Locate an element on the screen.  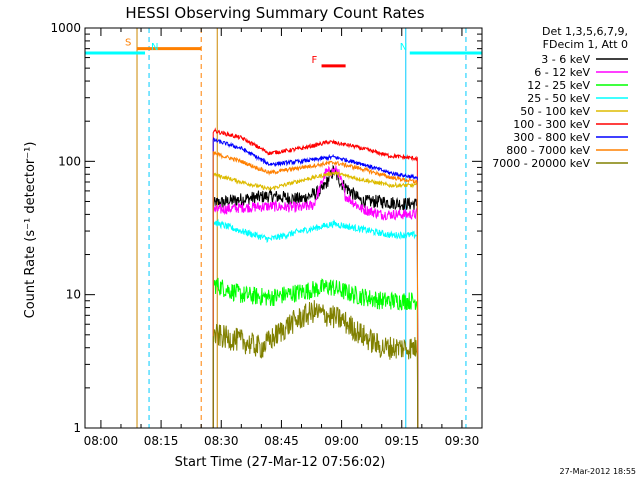
legend-label: 100 - 300 keV is located at coordinates (551, 124).